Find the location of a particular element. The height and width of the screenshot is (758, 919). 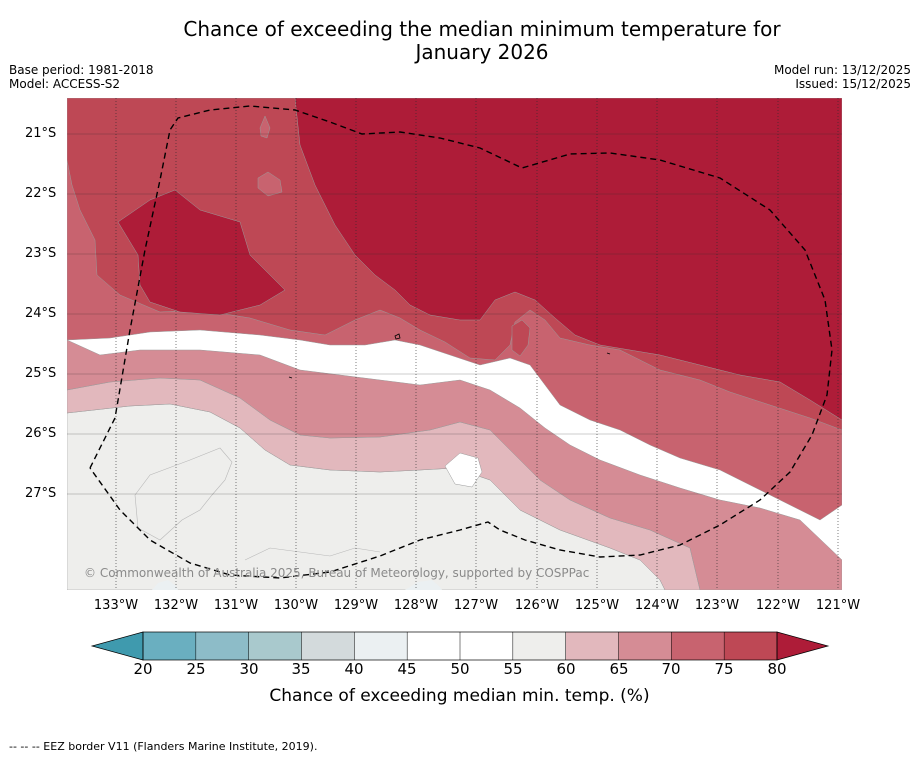

band-40-45-patch is located at coordinates (165, 585).